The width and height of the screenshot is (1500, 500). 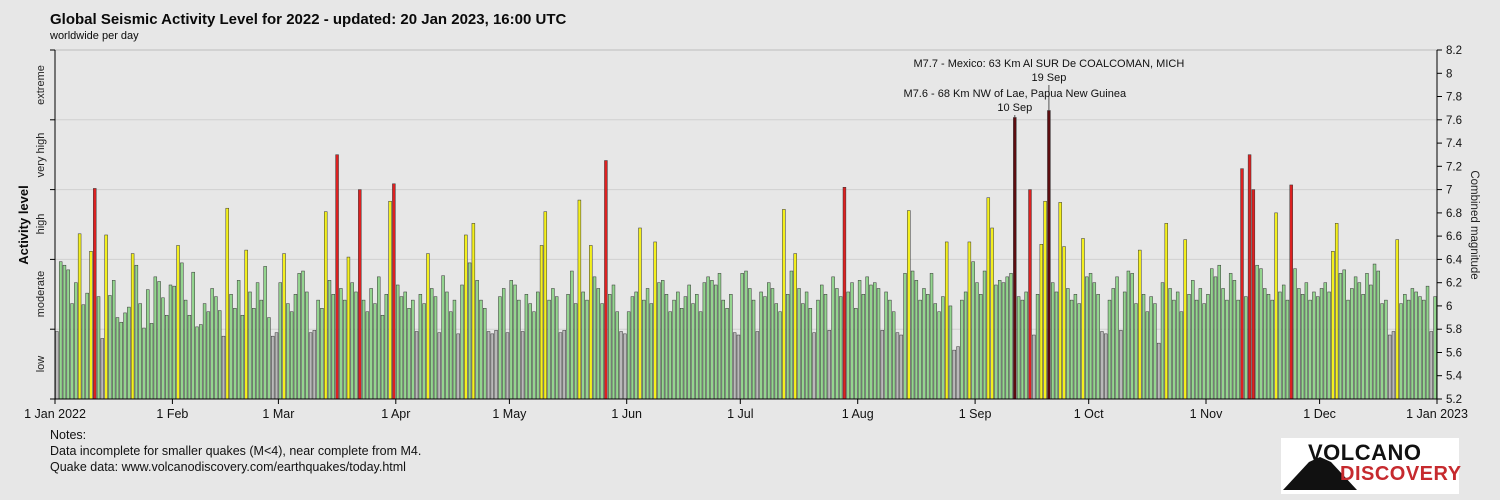 What do you see at coordinates (1454, 260) in the screenshot?
I see `right-tick-label-6.4: 6.4` at bounding box center [1454, 260].